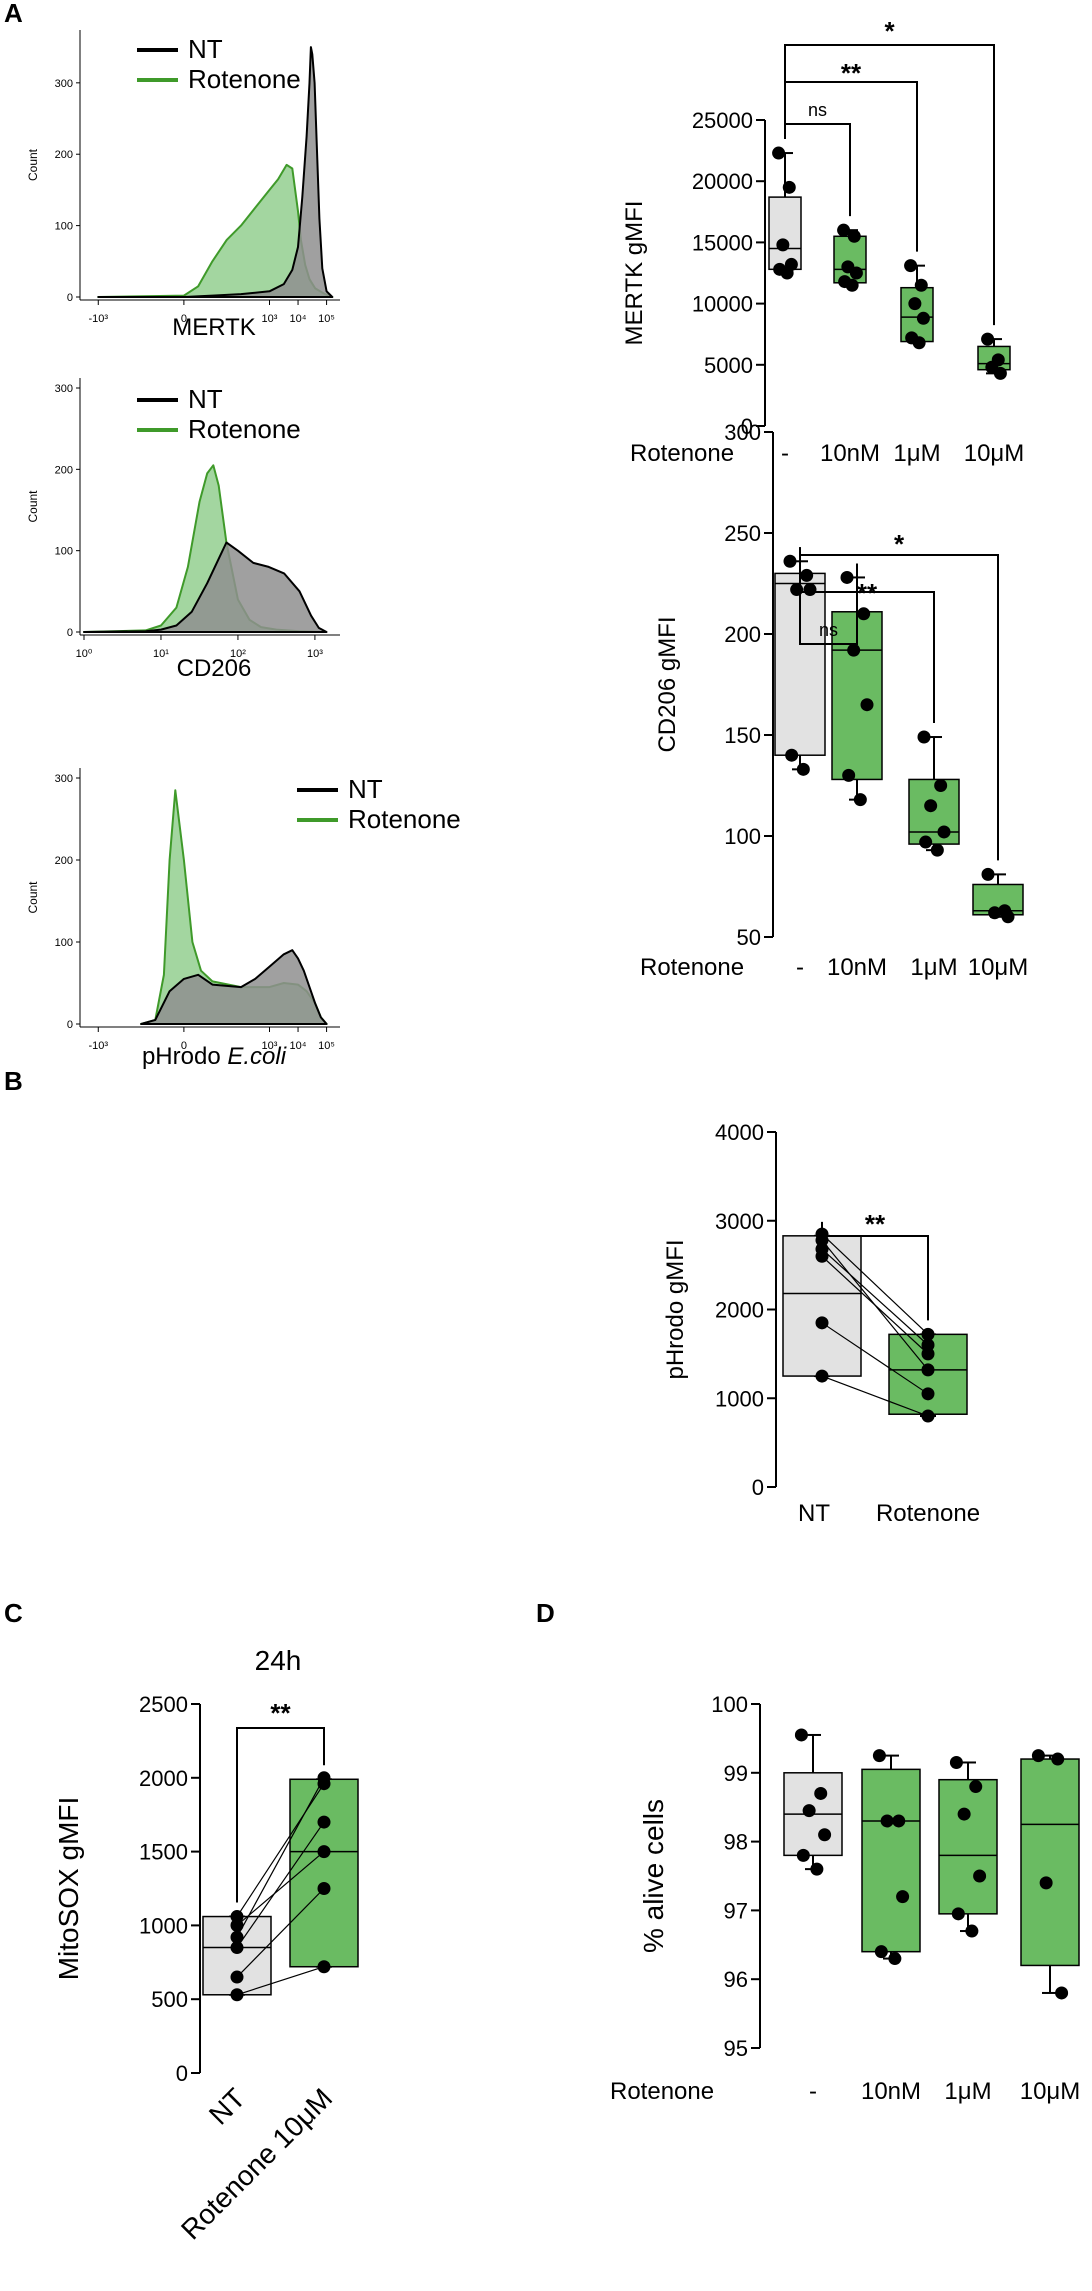 The width and height of the screenshot is (1092, 2291). What do you see at coordinates (270, 1046) in the screenshot?
I see `hist_phrodo-x-tick-label: 10³` at bounding box center [270, 1046].